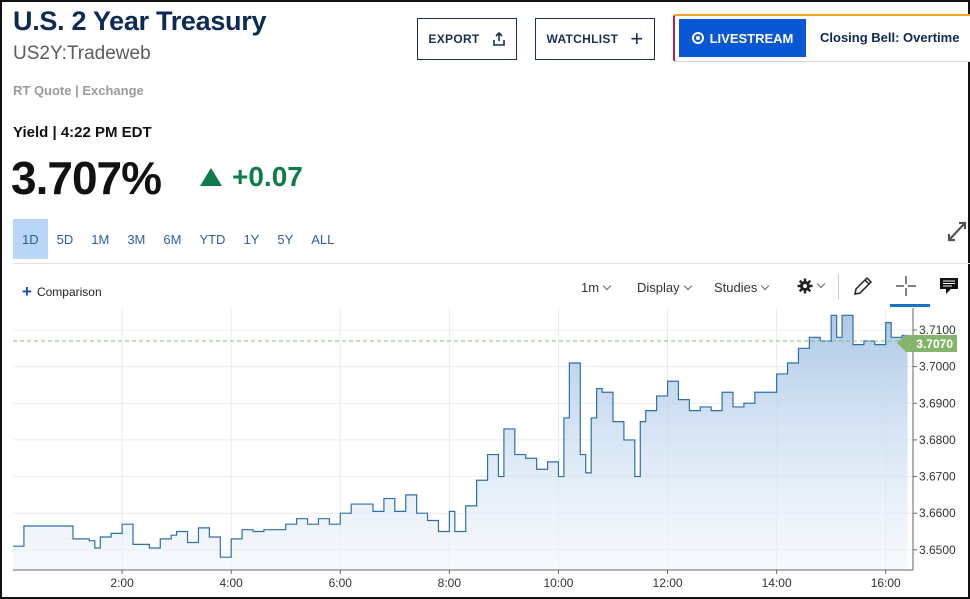 The width and height of the screenshot is (970, 599). I want to click on range-3m: 3M, so click(136, 239).